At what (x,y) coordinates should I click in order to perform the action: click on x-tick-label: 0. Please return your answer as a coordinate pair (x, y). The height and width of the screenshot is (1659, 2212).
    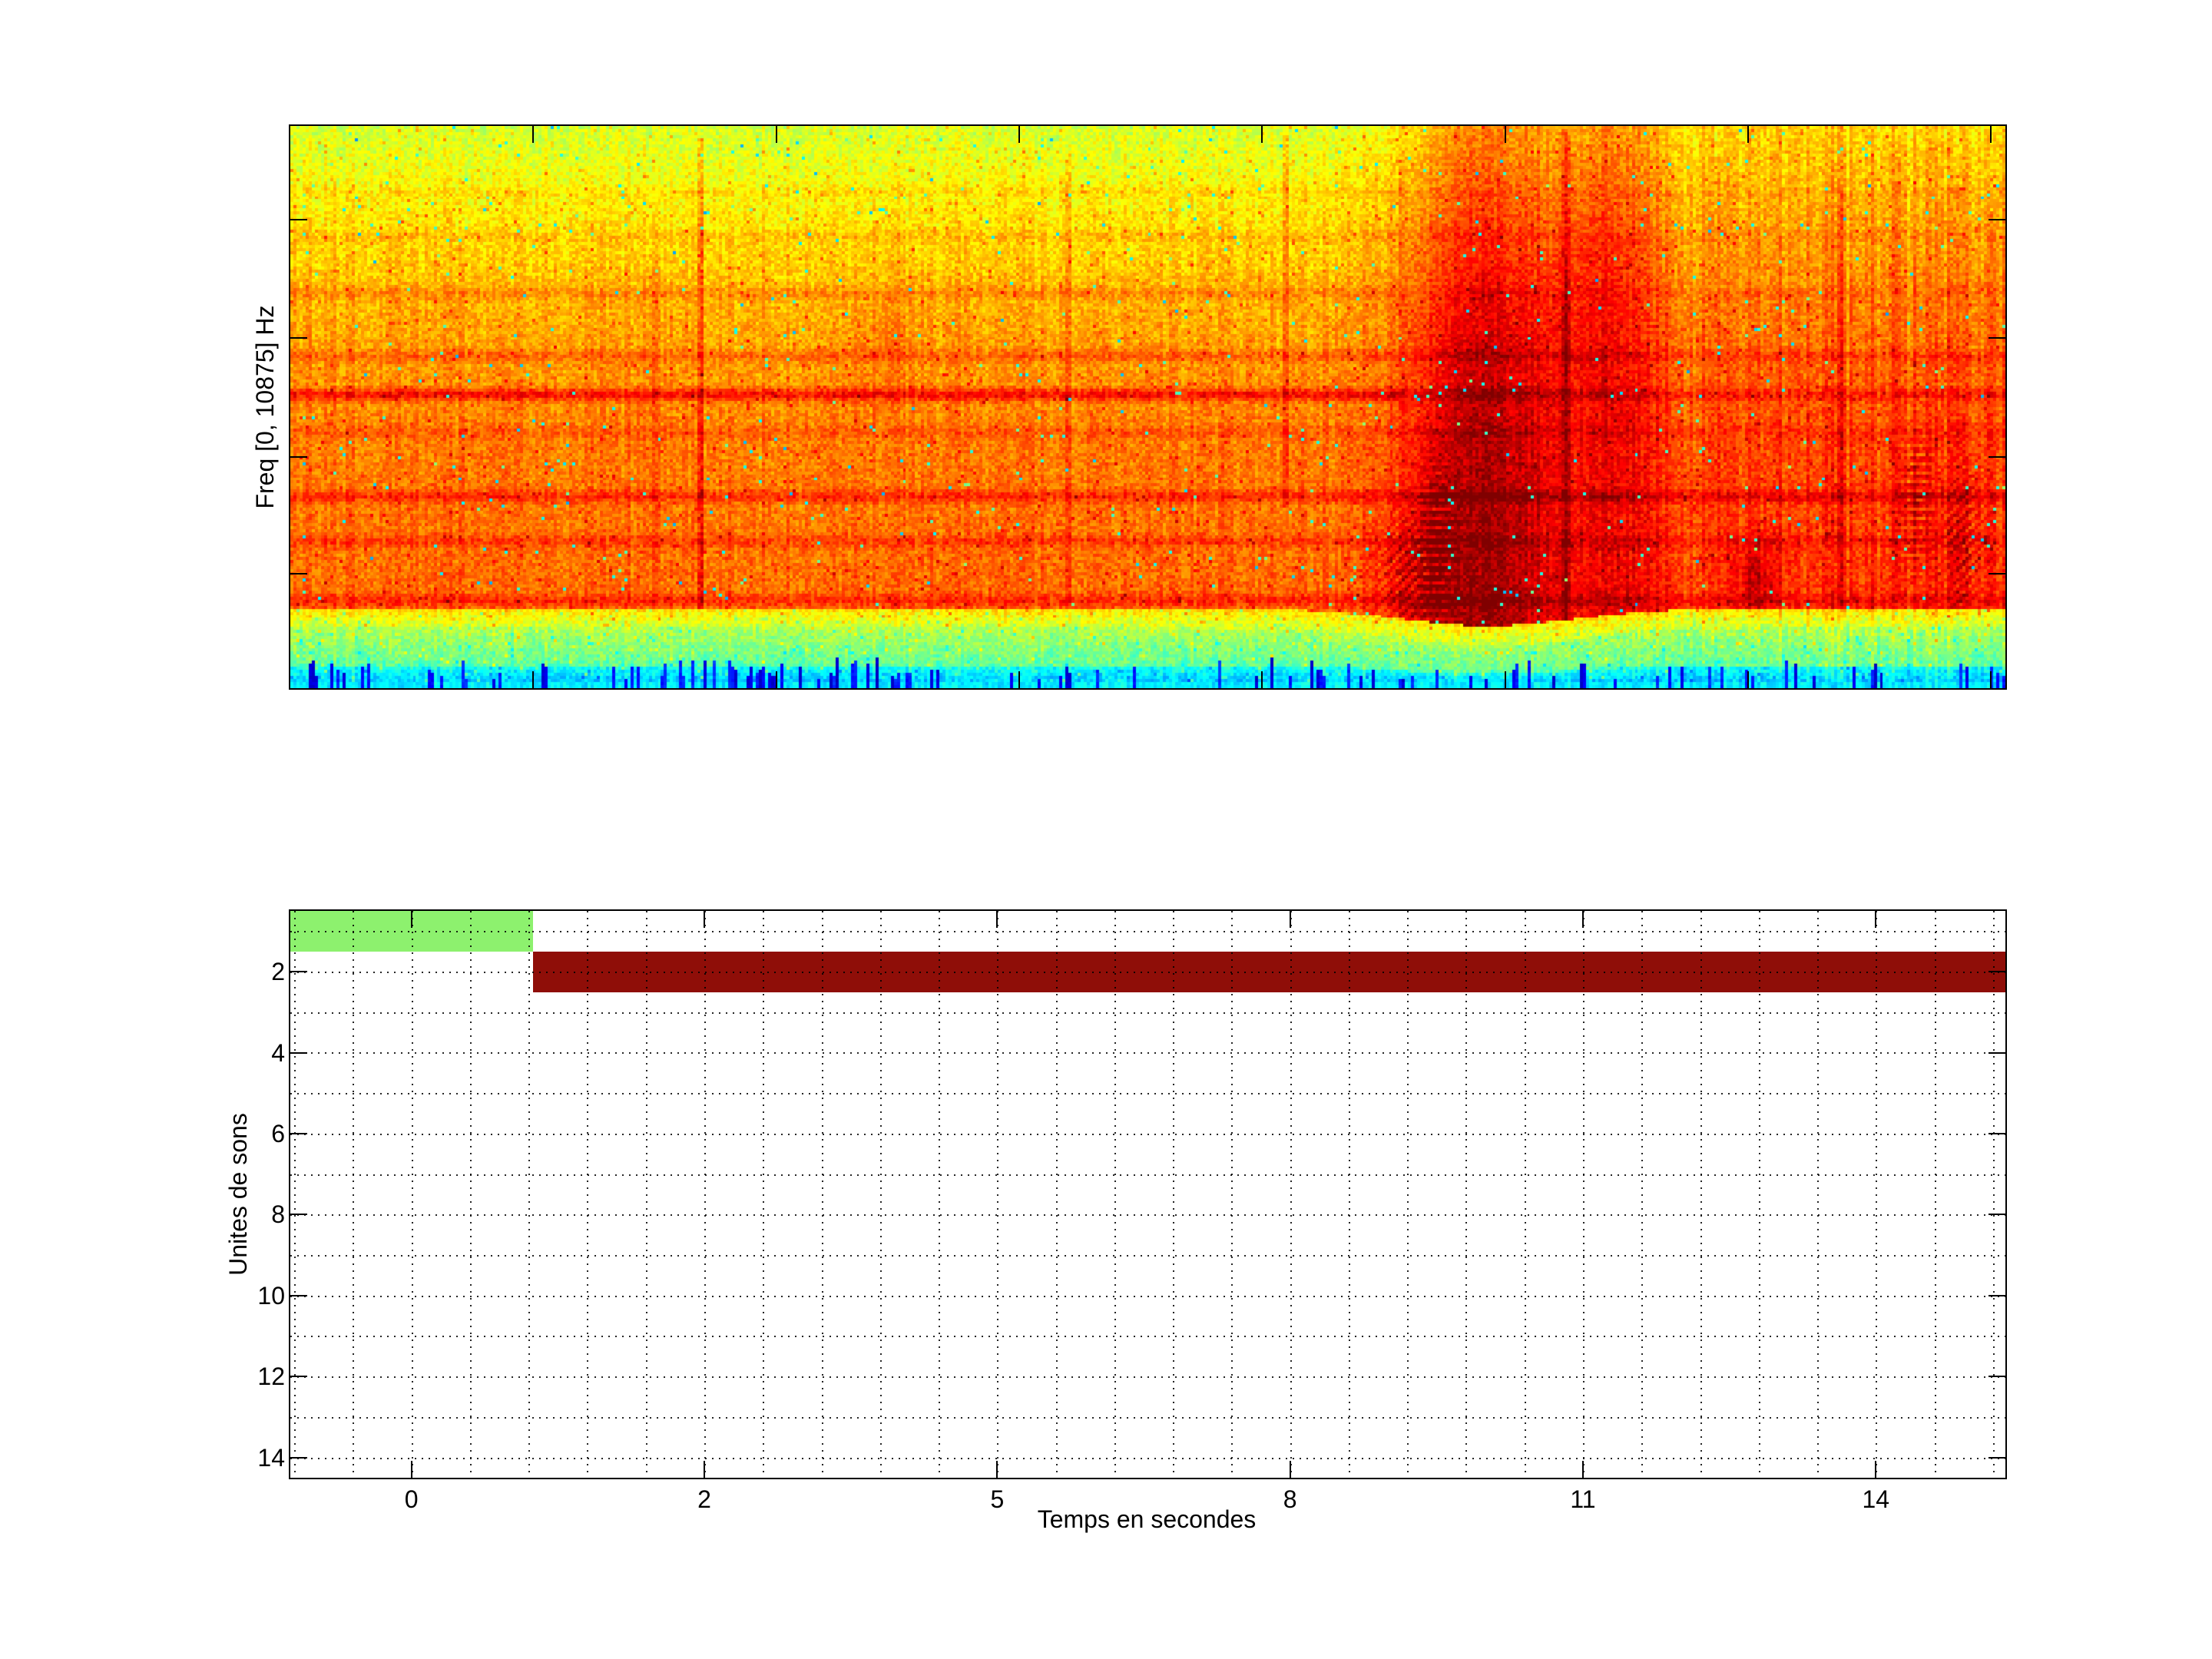
    Looking at the image, I should click on (411, 1499).